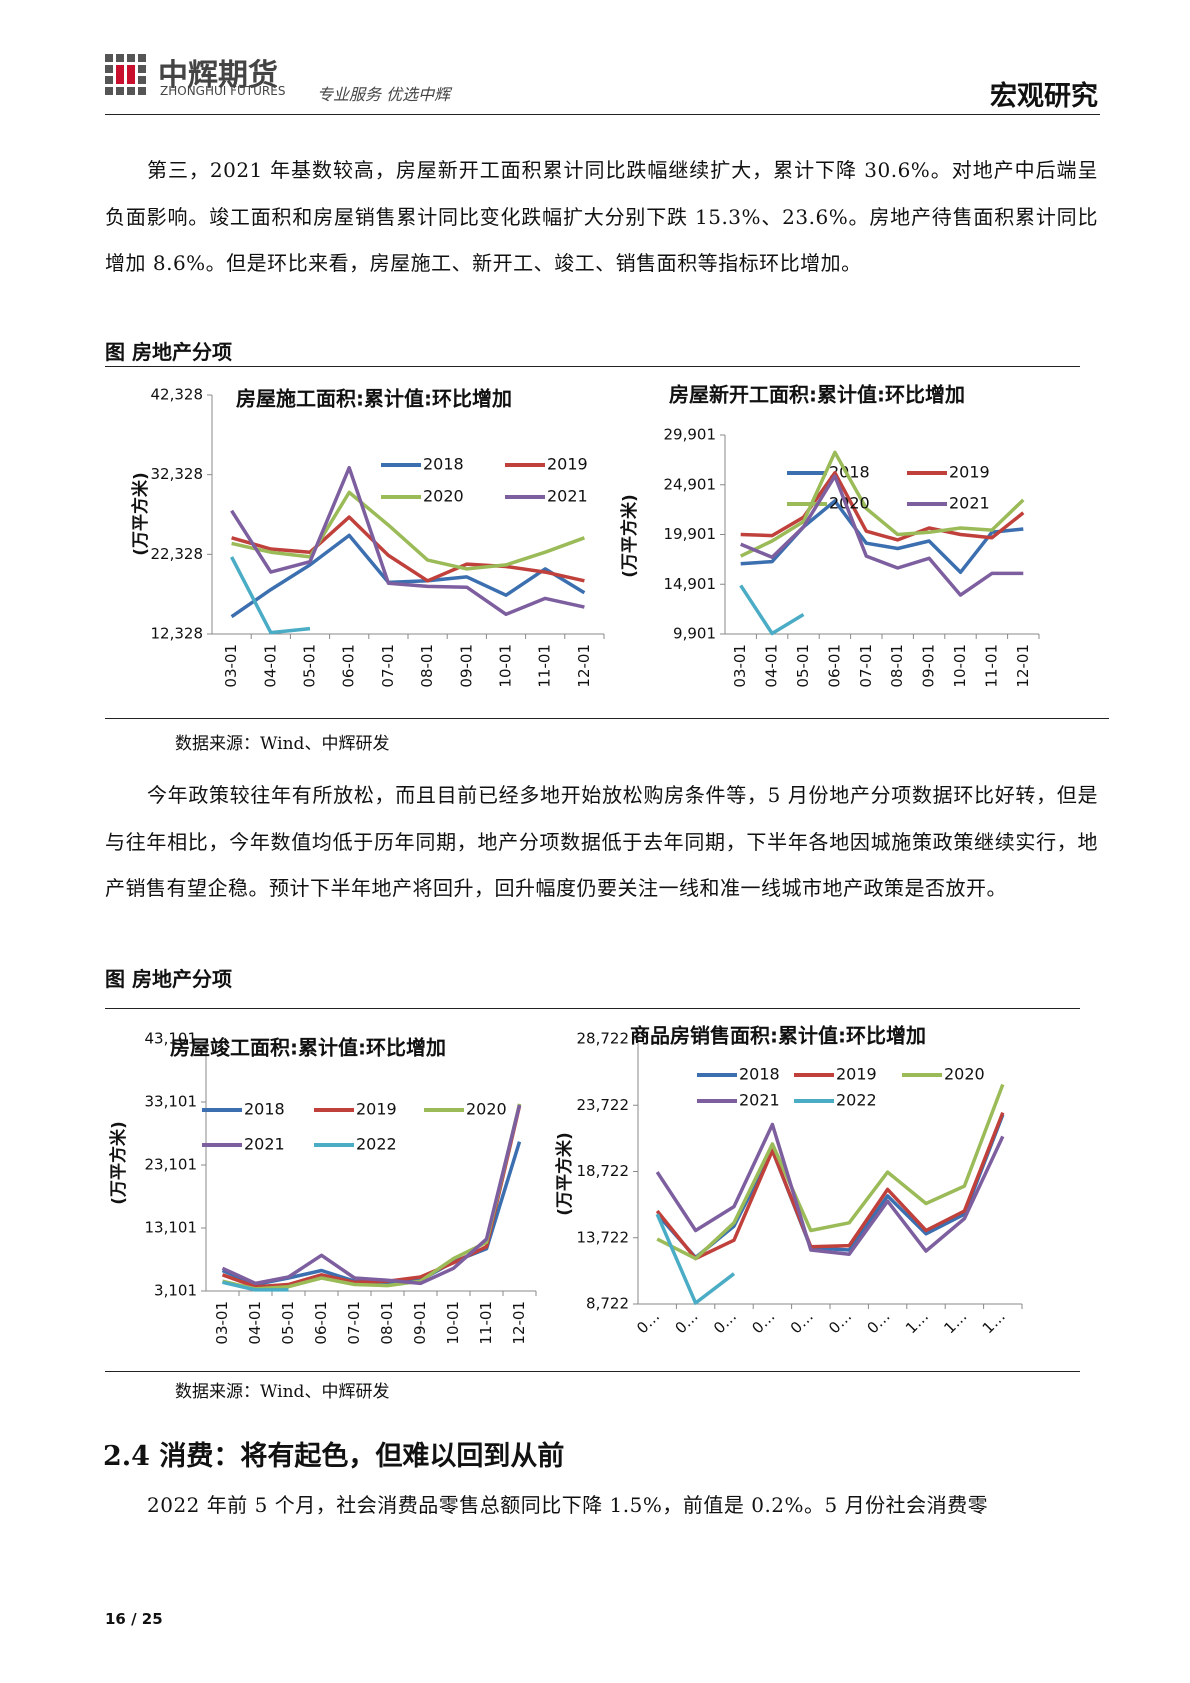  I want to click on y-tick-label: 23,101, so click(171, 1165).